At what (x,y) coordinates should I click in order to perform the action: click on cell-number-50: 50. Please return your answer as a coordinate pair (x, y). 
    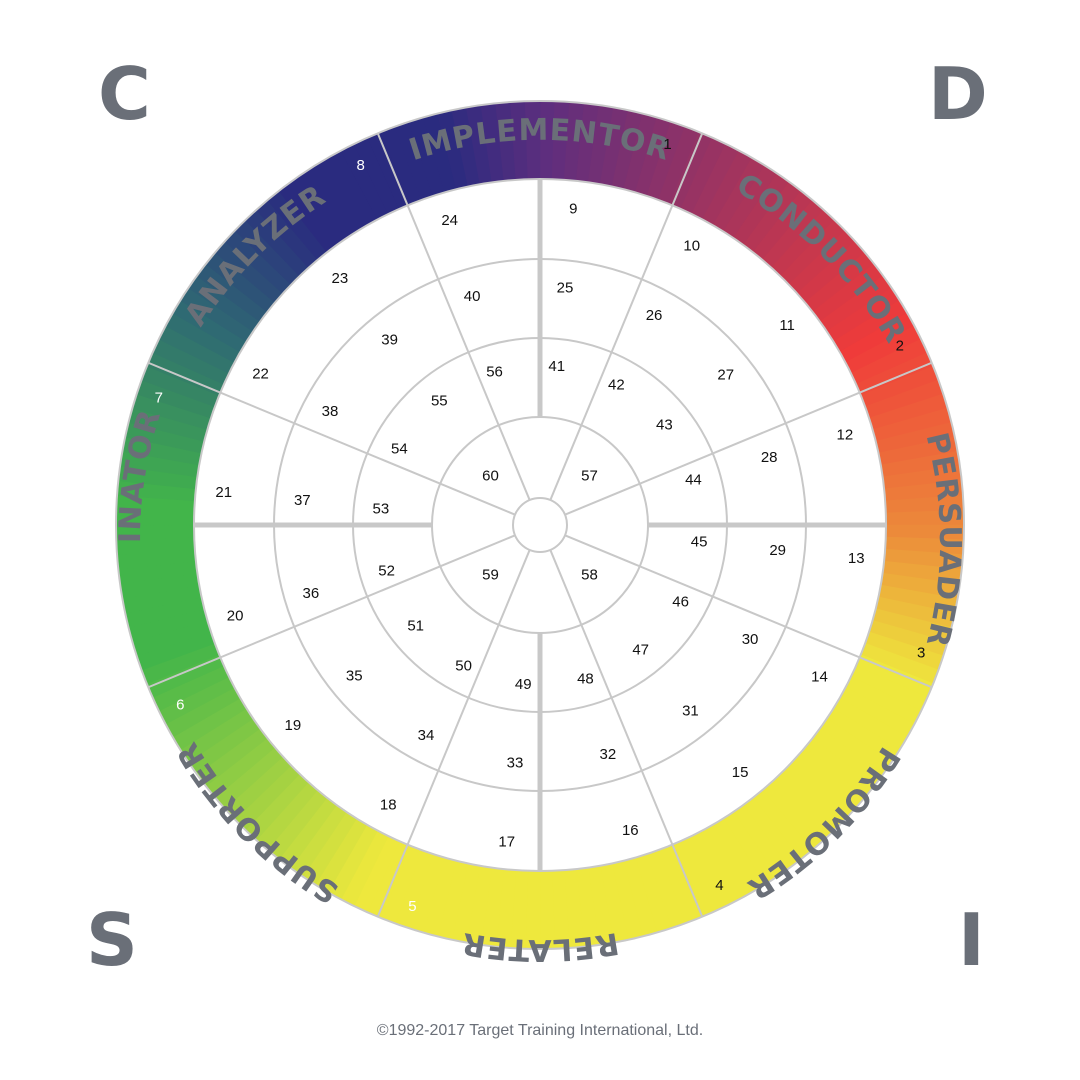
    Looking at the image, I should click on (463, 666).